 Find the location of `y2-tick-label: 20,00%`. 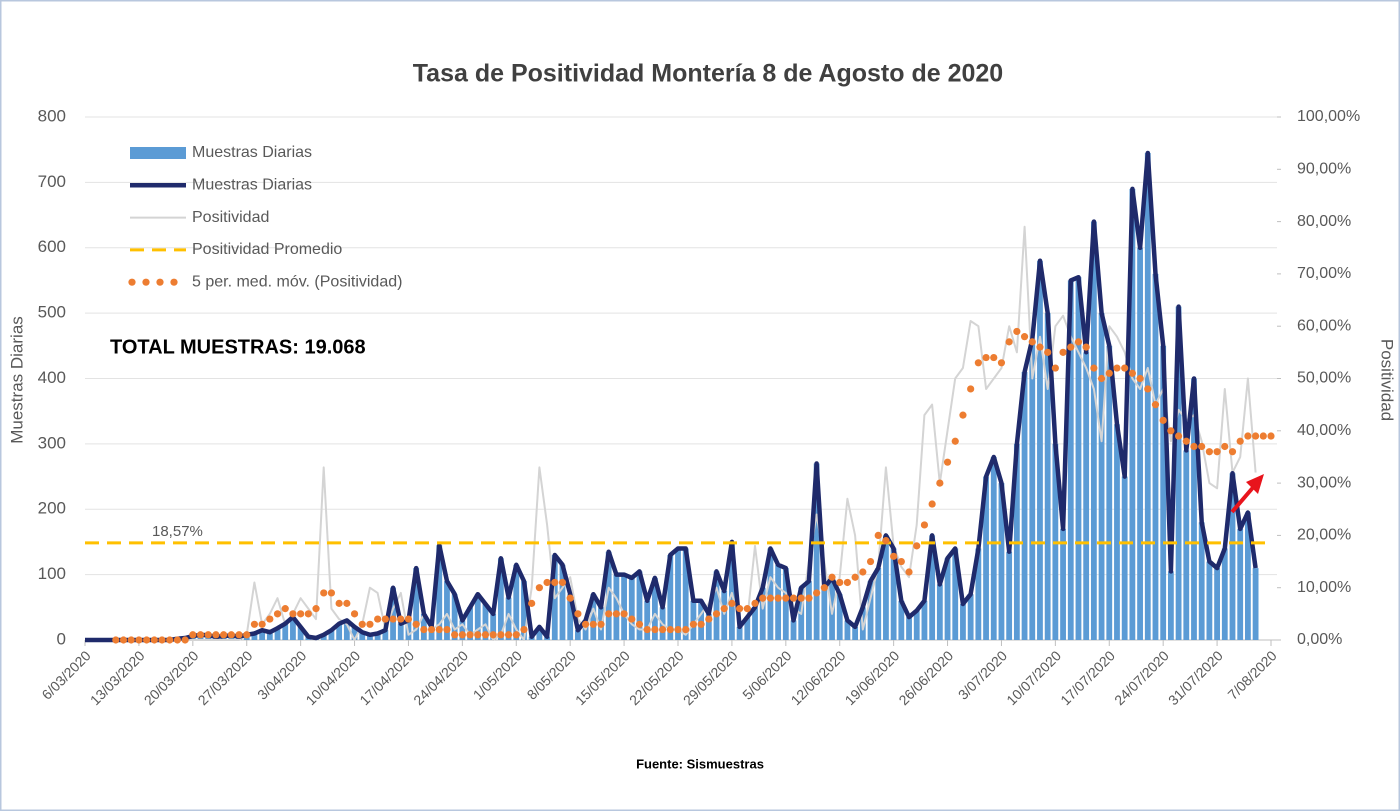

y2-tick-label: 20,00% is located at coordinates (1324, 535).